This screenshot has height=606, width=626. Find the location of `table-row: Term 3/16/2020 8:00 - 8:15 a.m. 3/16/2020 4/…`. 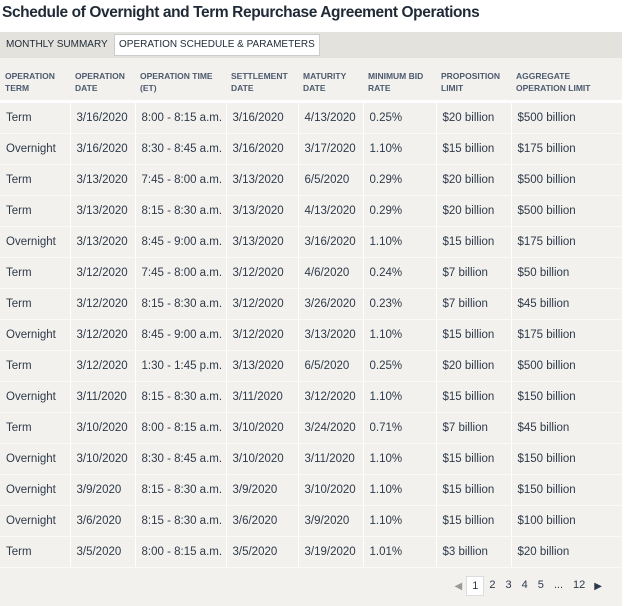

table-row: Term 3/16/2020 8:00 - 8:15 a.m. 3/16/2020 4/… is located at coordinates (311, 117).